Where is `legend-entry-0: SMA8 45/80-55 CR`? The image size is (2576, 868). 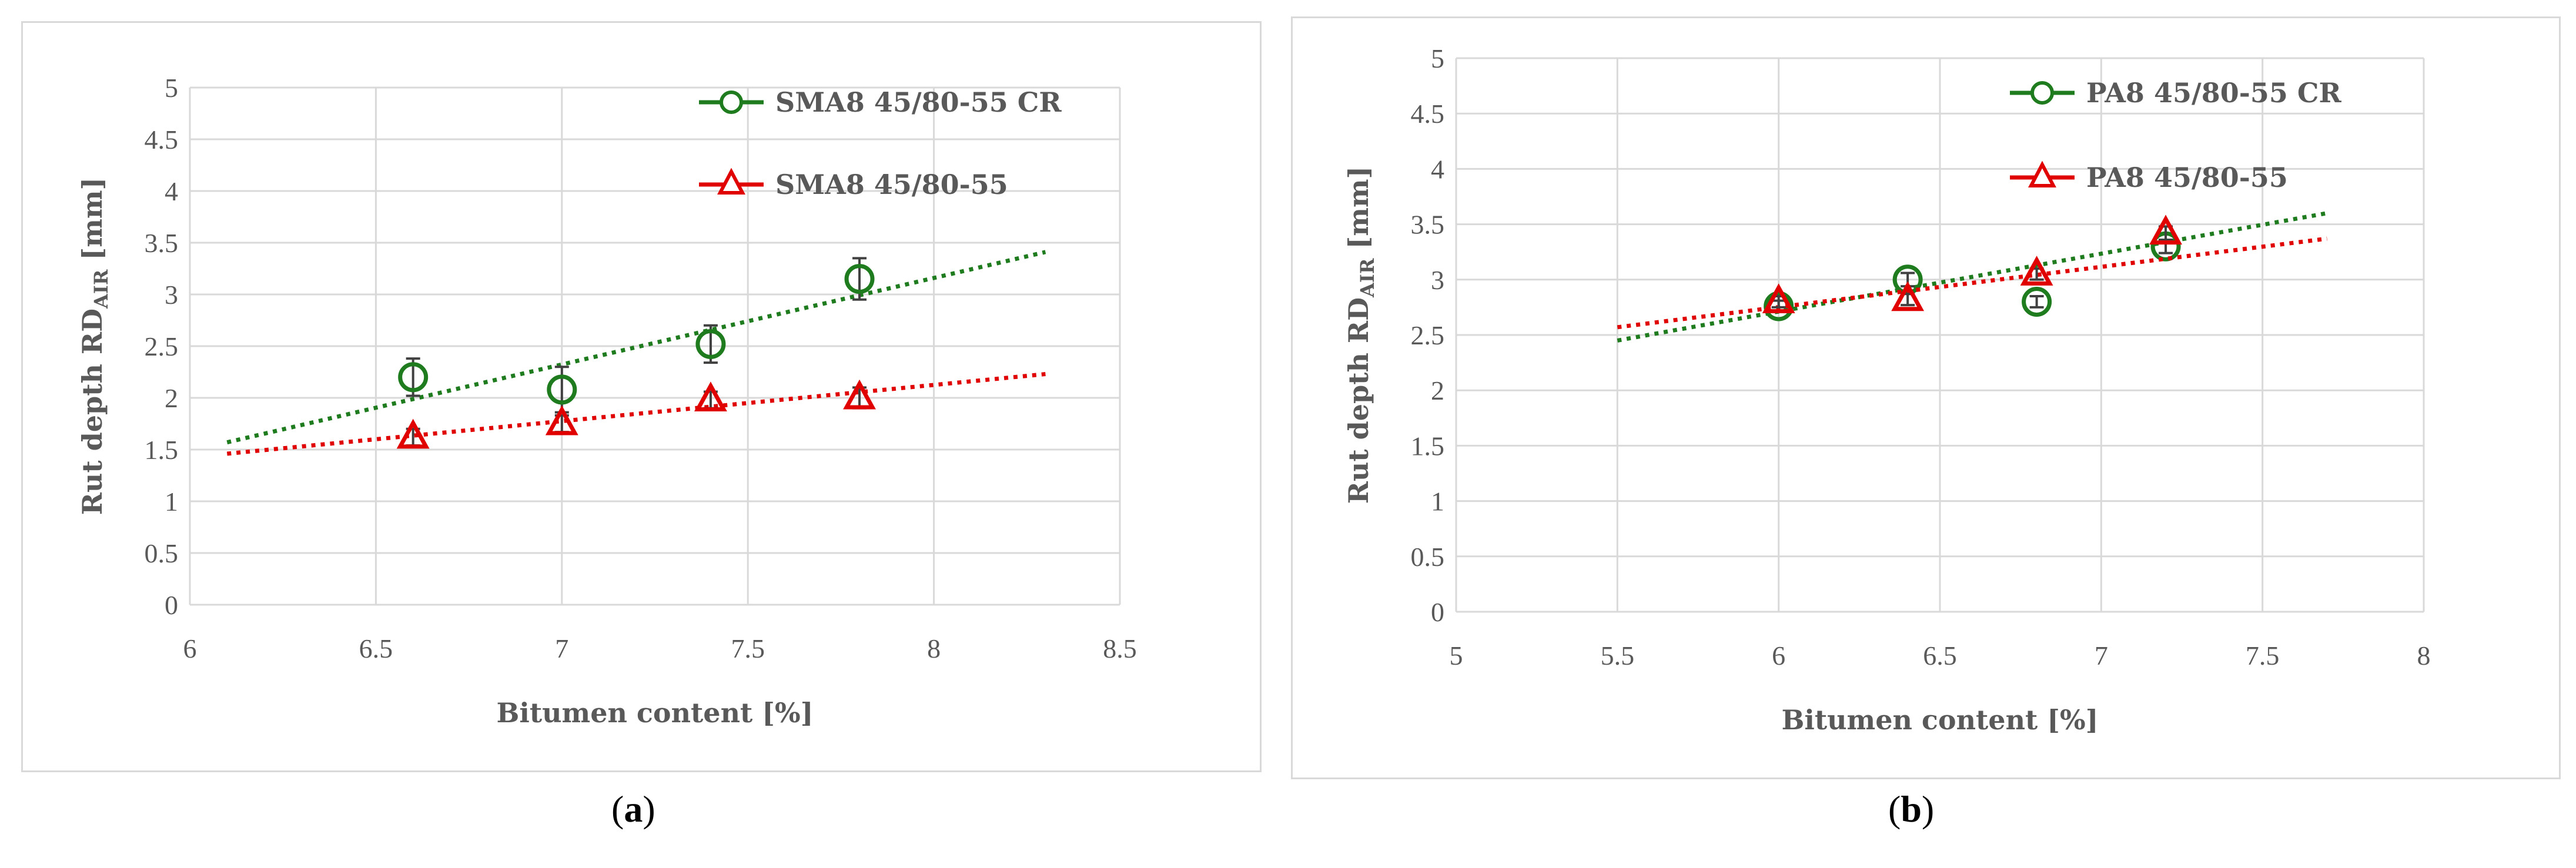 legend-entry-0: SMA8 45/80-55 CR is located at coordinates (880, 102).